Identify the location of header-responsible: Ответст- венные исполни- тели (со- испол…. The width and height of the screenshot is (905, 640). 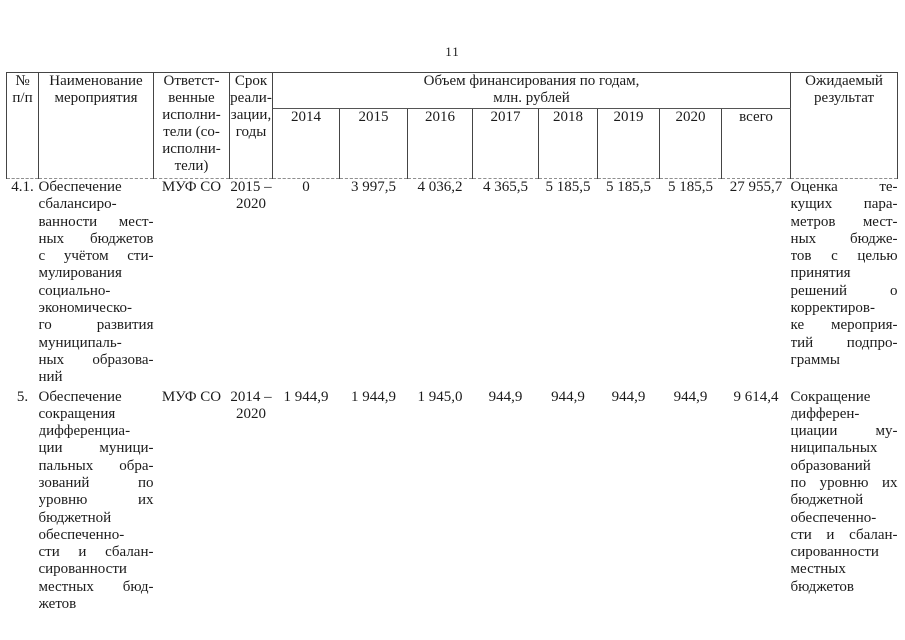
(191, 125).